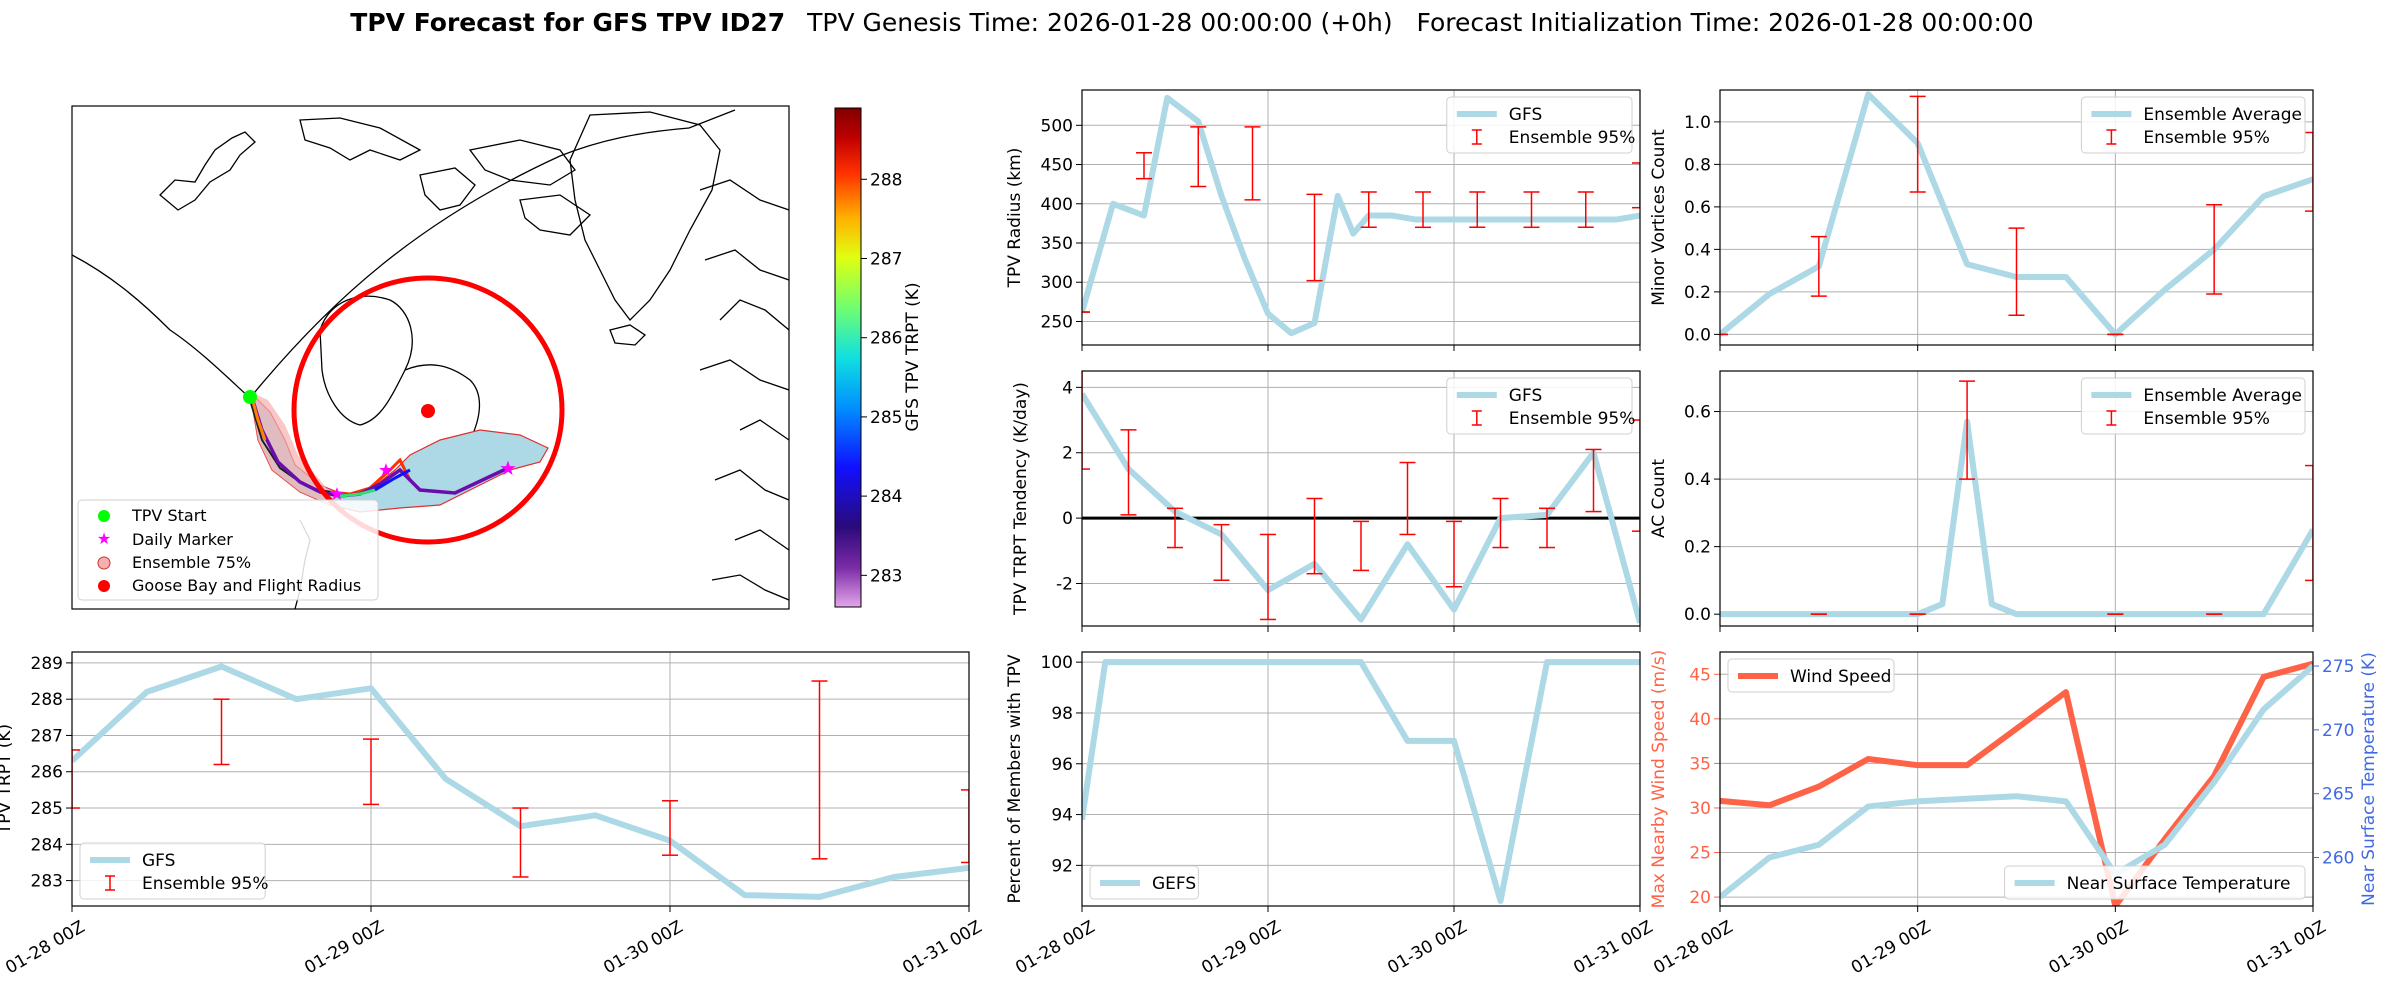  What do you see at coordinates (1659, 217) in the screenshot?
I see `y-axis-label: Minor Vortices Count` at bounding box center [1659, 217].